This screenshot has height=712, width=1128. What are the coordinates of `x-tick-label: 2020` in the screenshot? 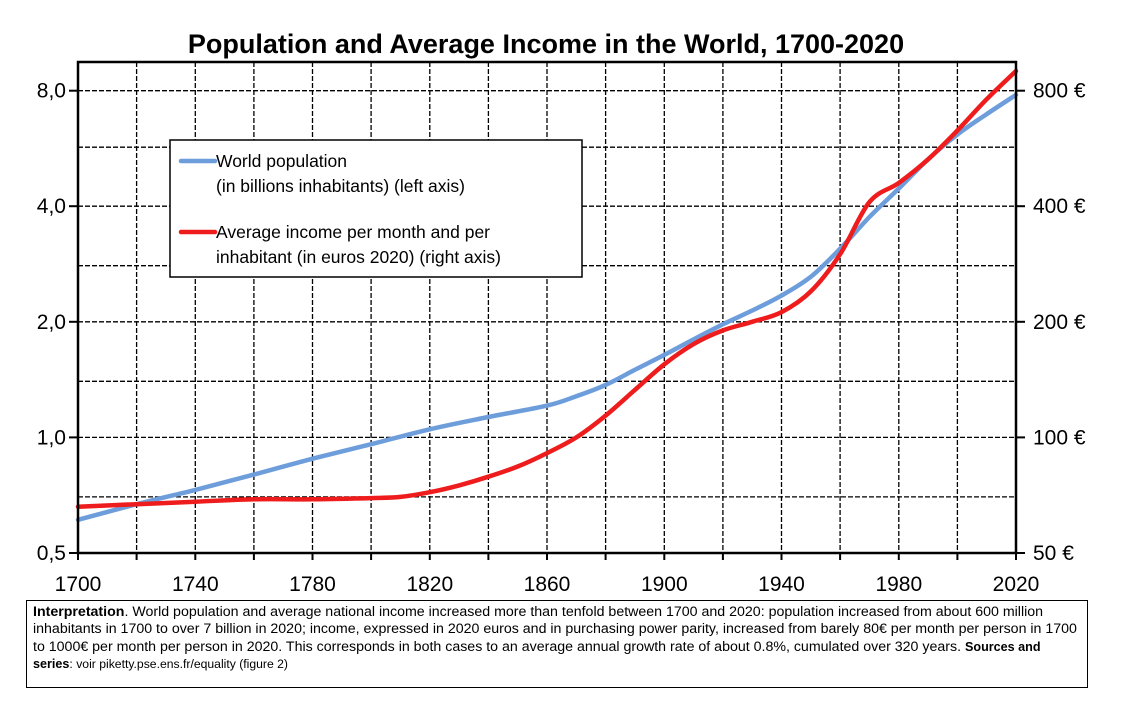 It's located at (1016, 584).